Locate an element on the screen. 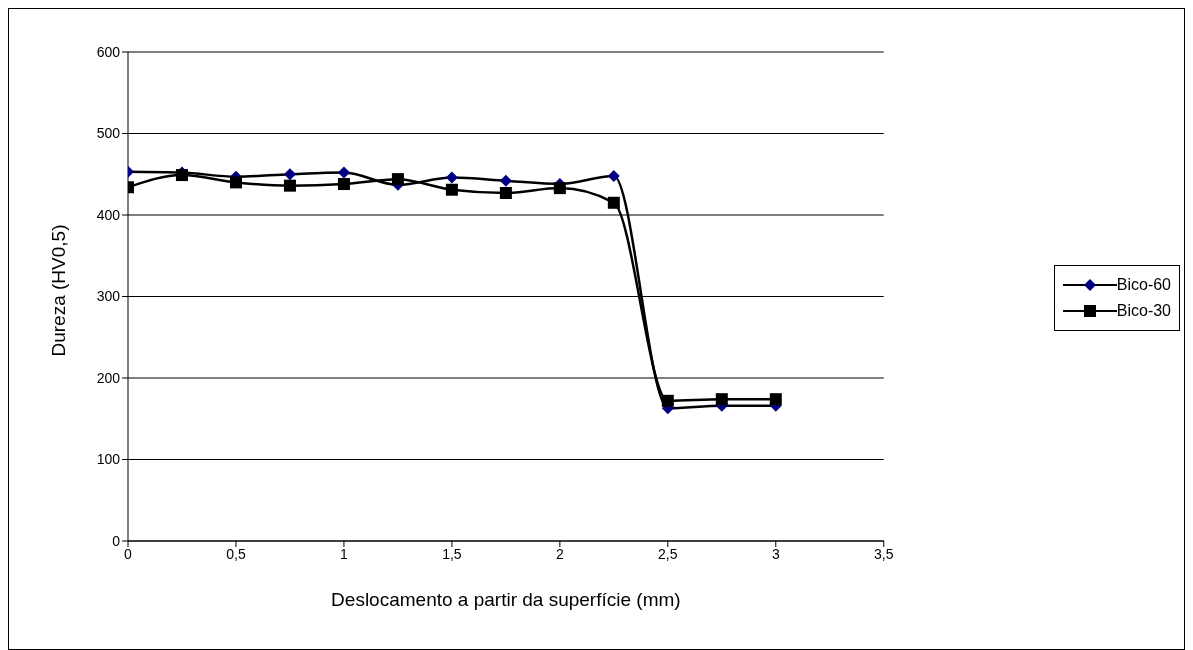 Image resolution: width=1193 pixels, height=650 pixels. x-tick-label: 1 is located at coordinates (344, 553).